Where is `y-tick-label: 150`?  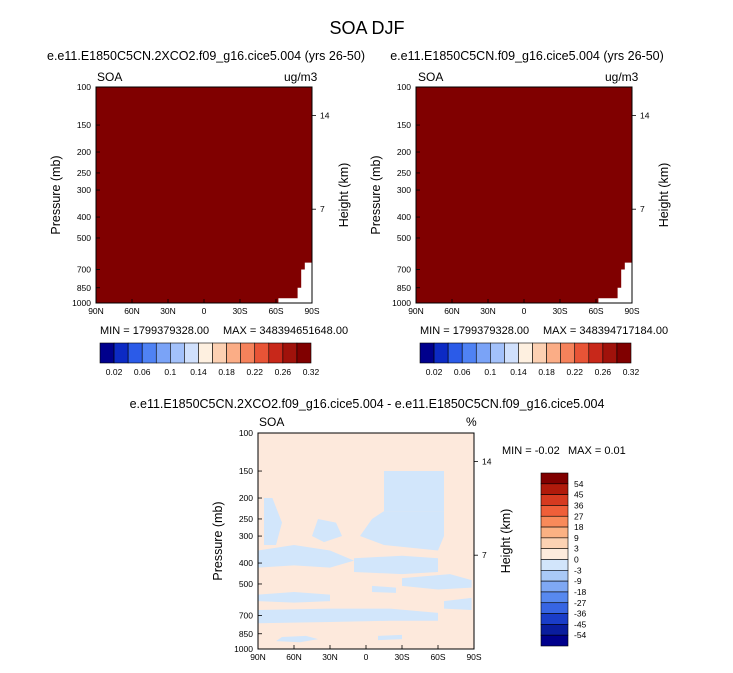
y-tick-label: 150 is located at coordinates (84, 125).